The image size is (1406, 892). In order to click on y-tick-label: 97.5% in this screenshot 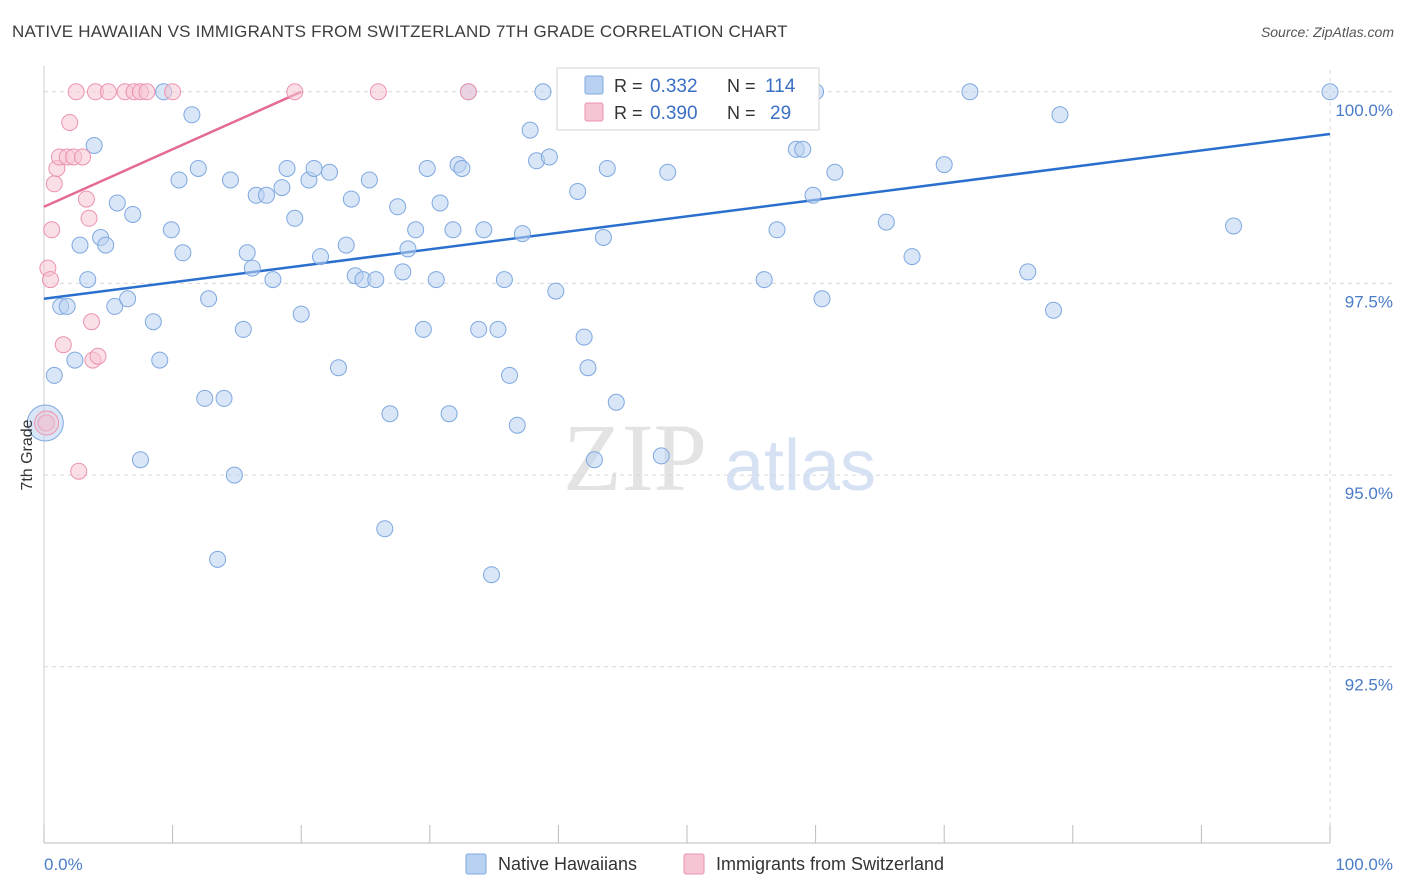, I will do `click(1369, 301)`.